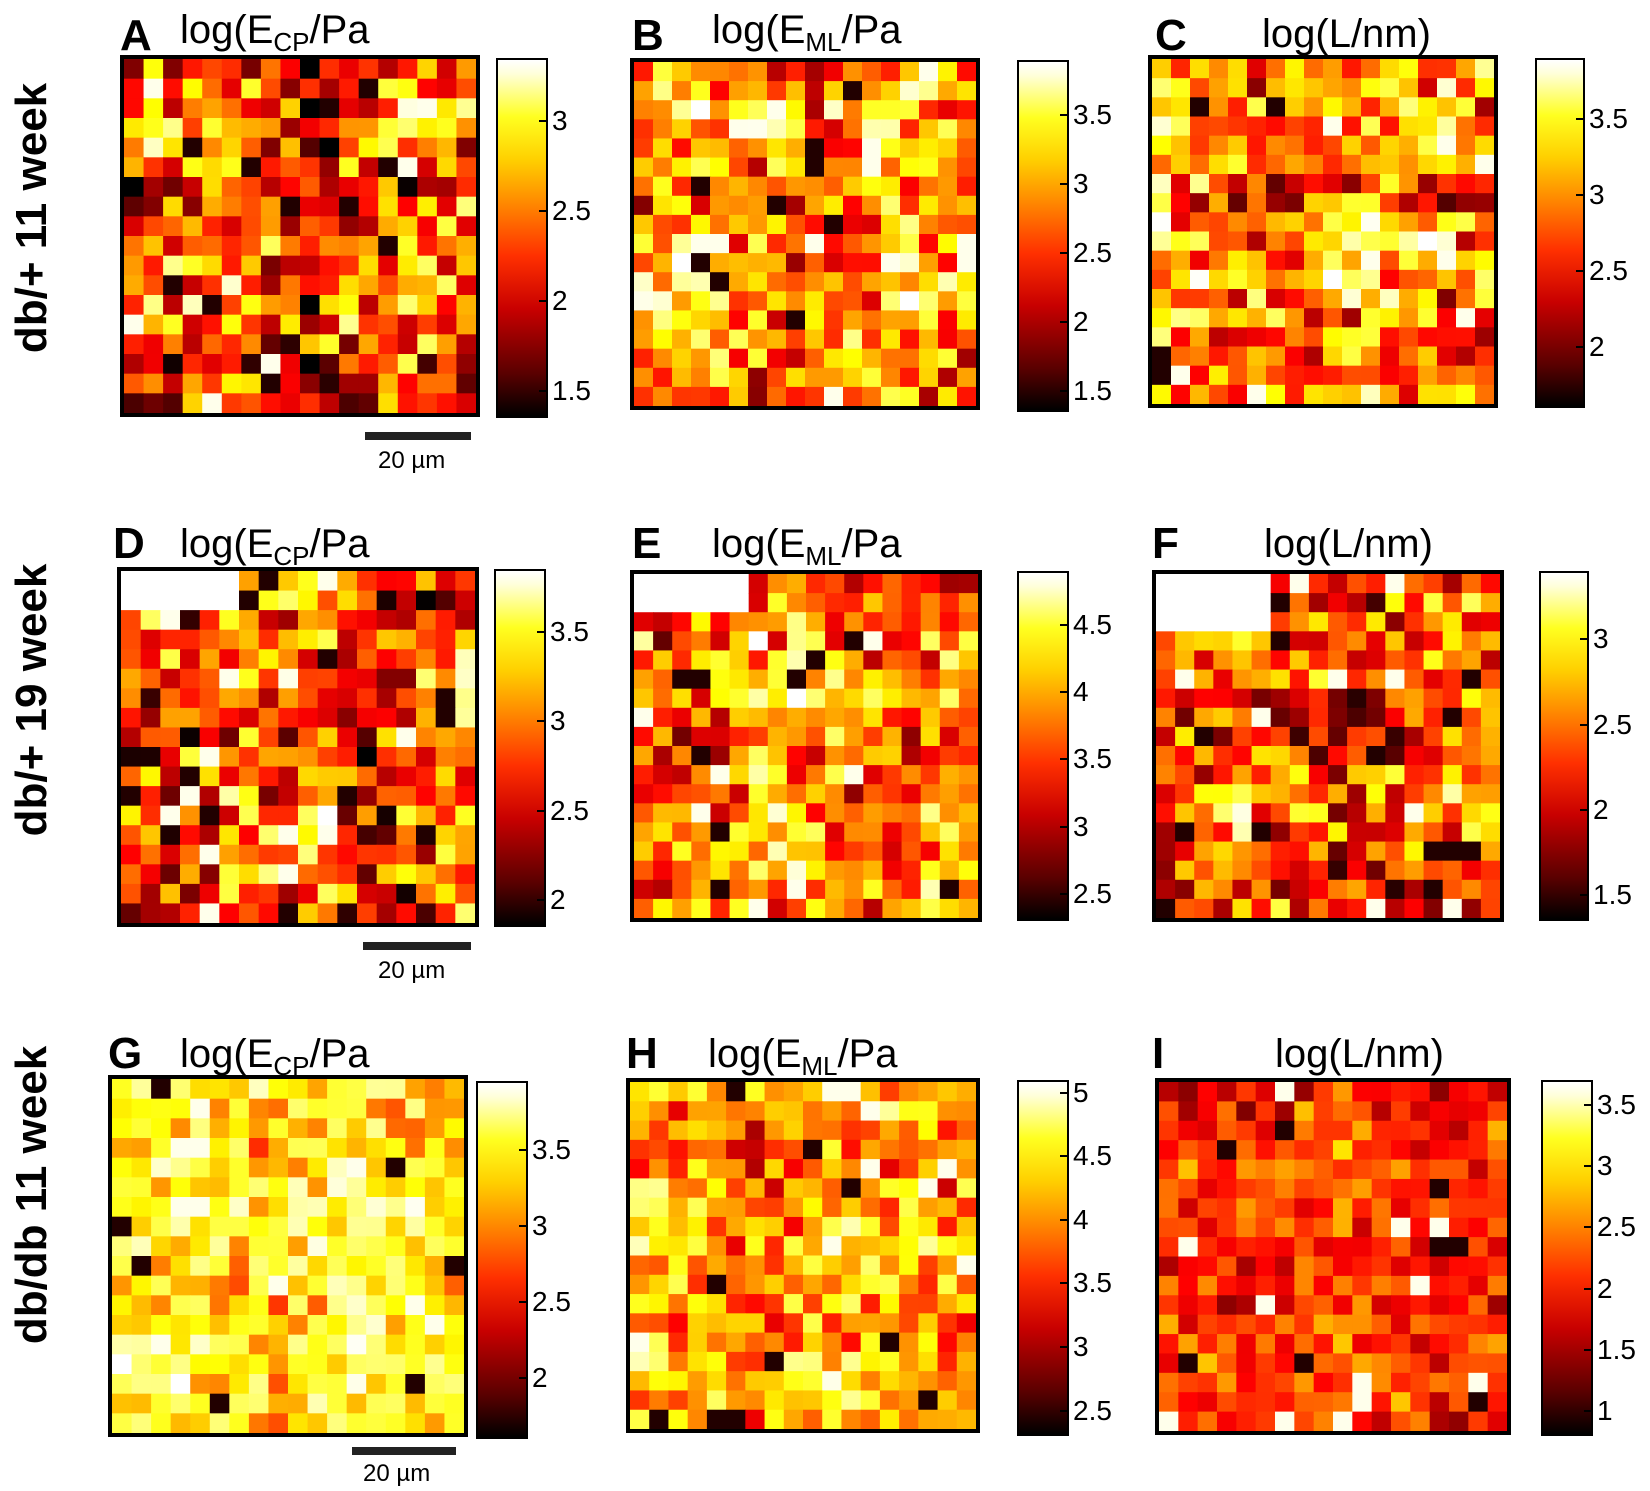  What do you see at coordinates (1043, 236) in the screenshot?
I see `colorbar-b` at bounding box center [1043, 236].